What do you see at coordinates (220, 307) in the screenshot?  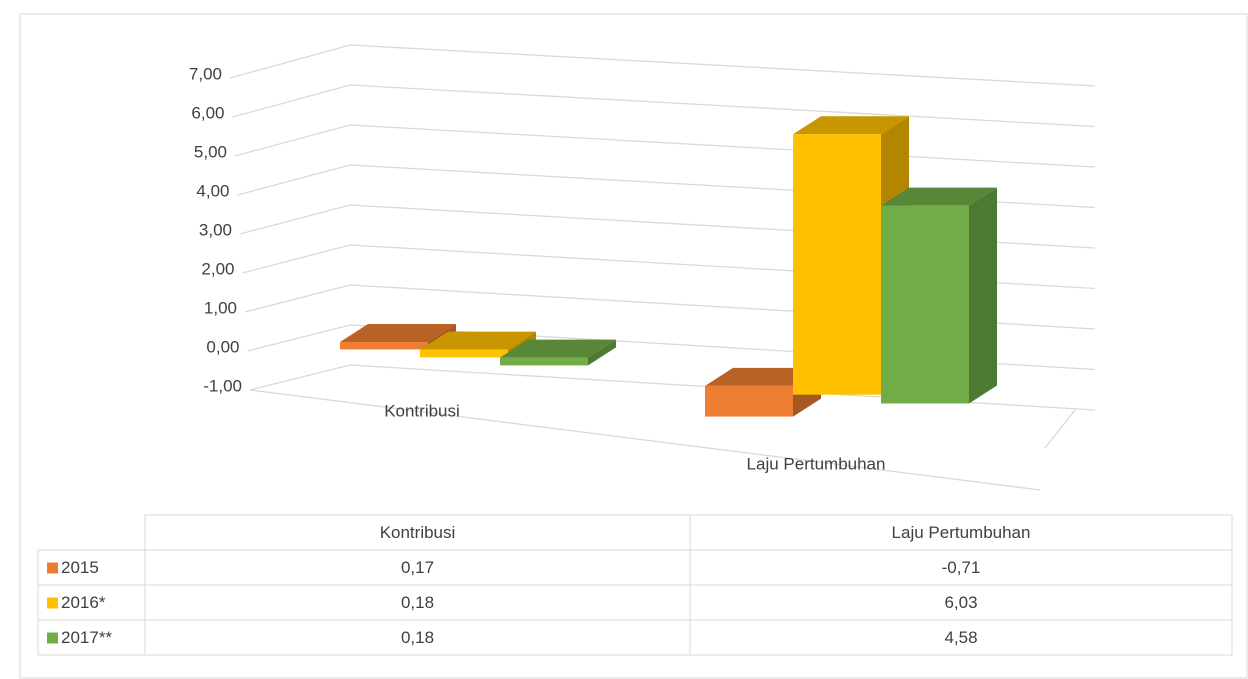 I see `y-tick-label: 1,00` at bounding box center [220, 307].